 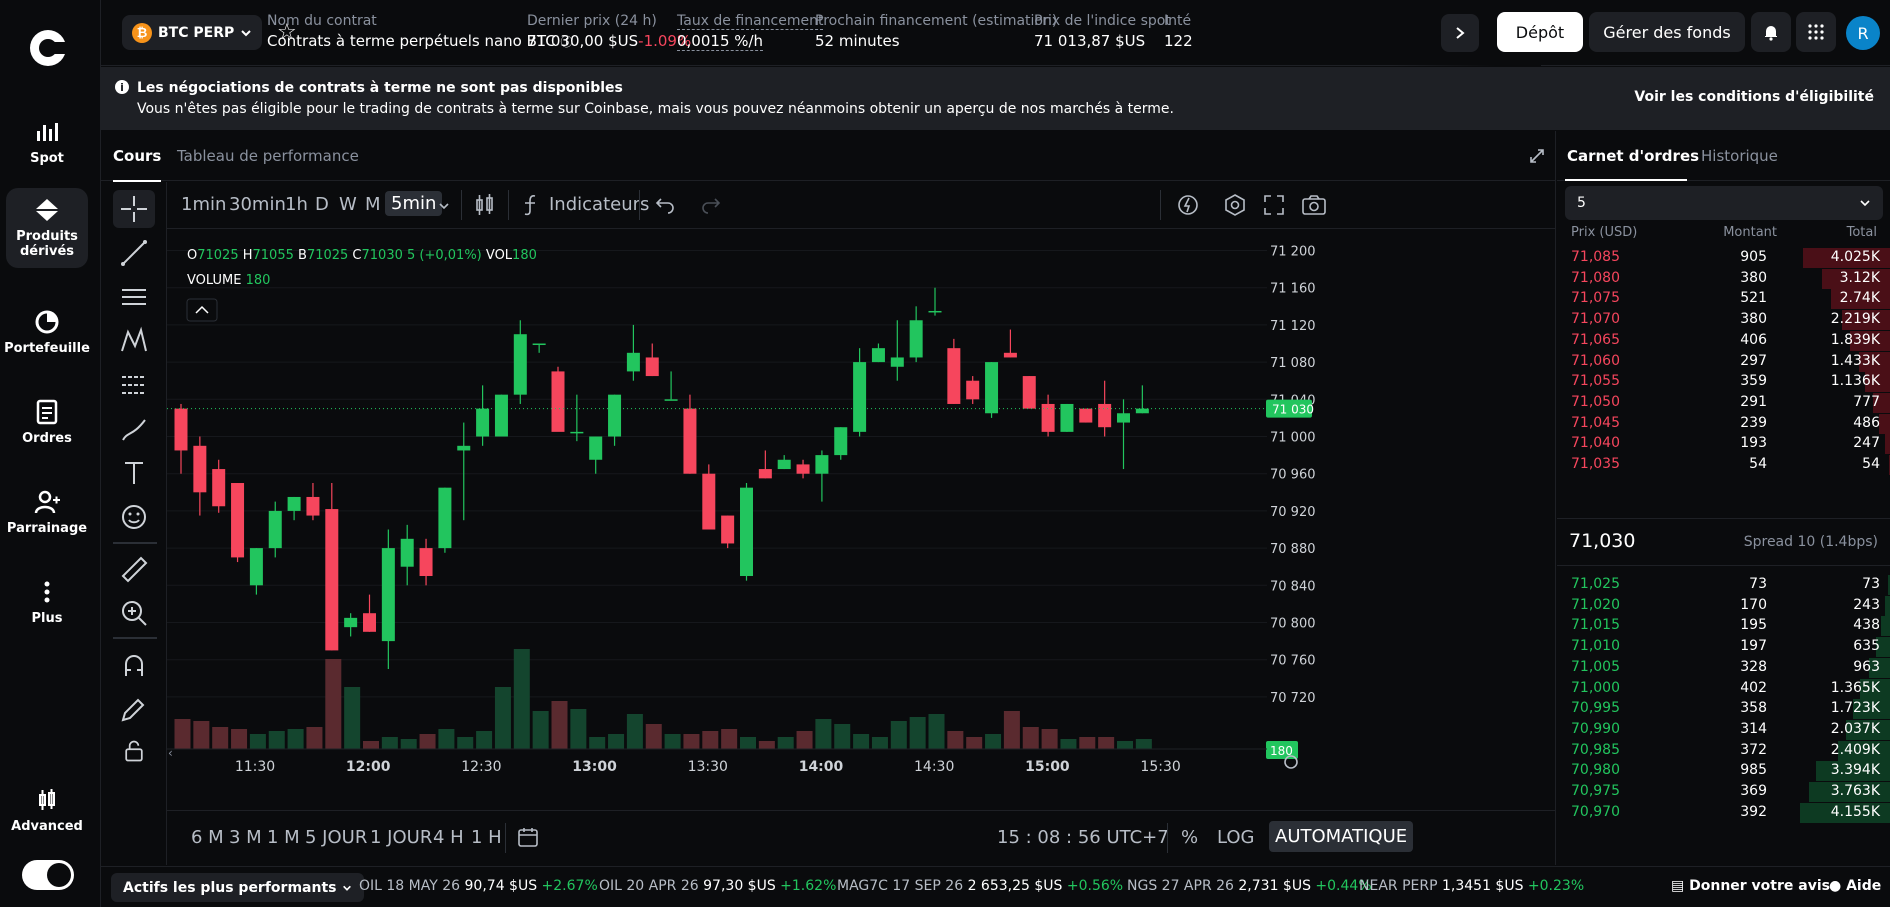 What do you see at coordinates (711, 205) in the screenshot?
I see `redo-icon` at bounding box center [711, 205].